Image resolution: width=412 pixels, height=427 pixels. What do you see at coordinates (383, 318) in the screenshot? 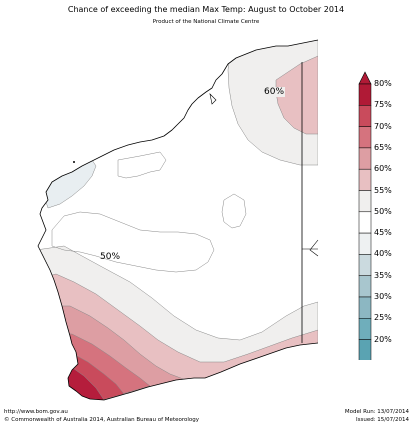
I see `legend-label: 25%` at bounding box center [383, 318].